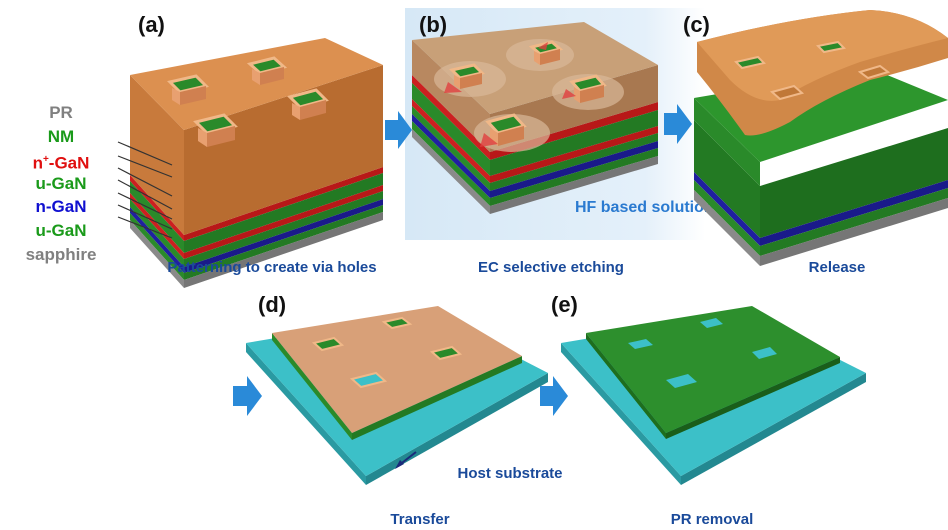 Image resolution: width=948 pixels, height=530 pixels. What do you see at coordinates (272, 304) in the screenshot?
I see `panel-label-d: (d)` at bounding box center [272, 304].